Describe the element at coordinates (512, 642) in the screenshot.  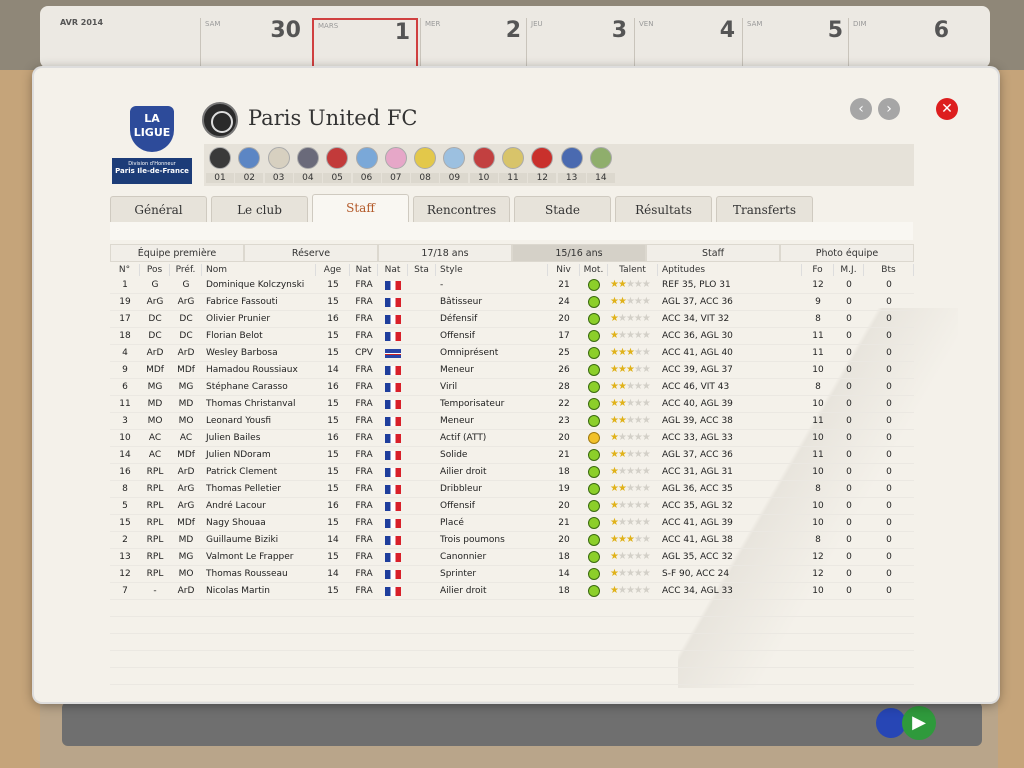
I see `empty-row` at that location.